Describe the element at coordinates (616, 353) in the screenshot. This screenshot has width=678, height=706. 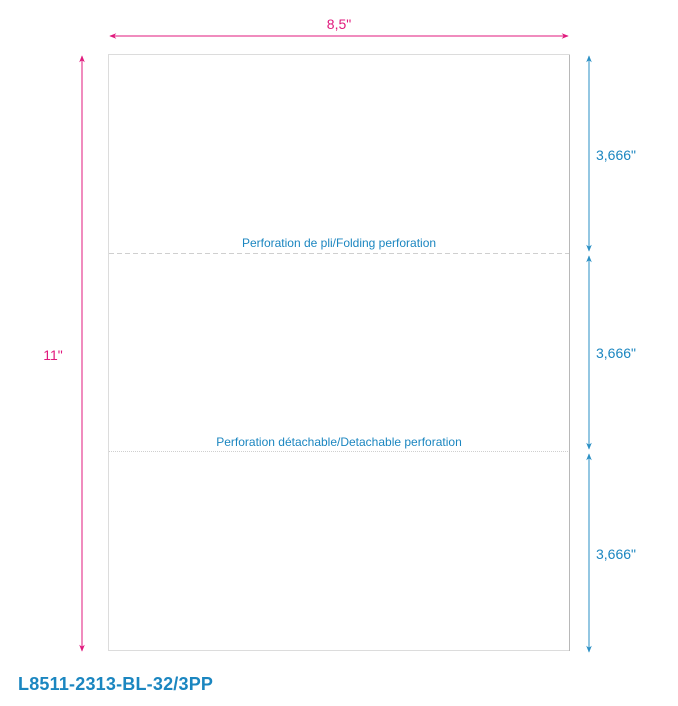
I see `section-2-label: 3,666"` at that location.